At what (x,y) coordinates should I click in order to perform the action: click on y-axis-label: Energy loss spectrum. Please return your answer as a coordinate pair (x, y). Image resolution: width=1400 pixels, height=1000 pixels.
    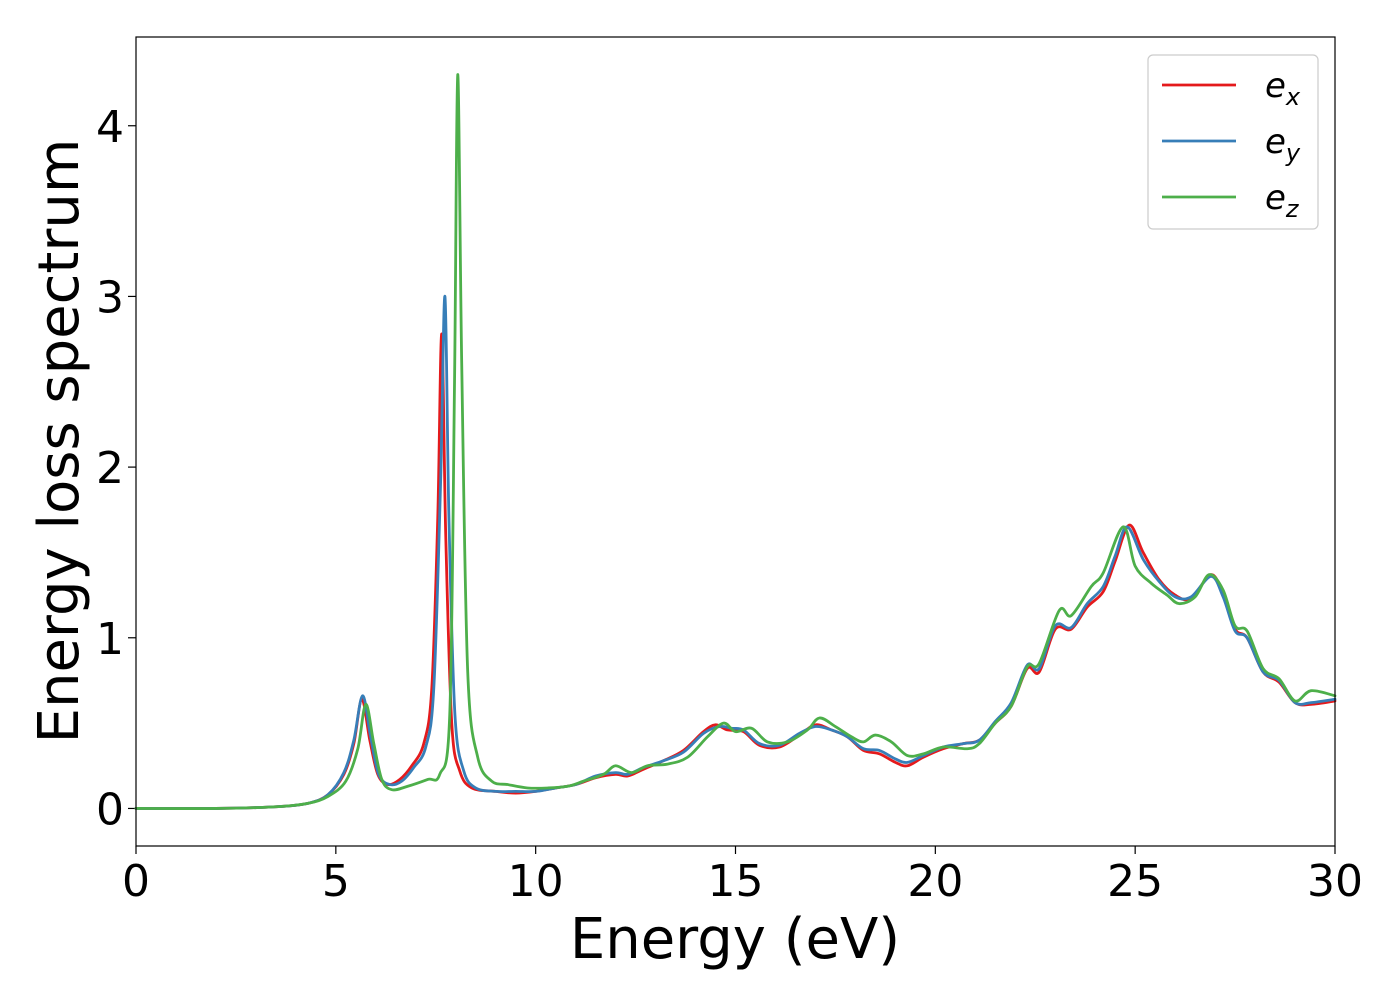
    Looking at the image, I should click on (59, 441).